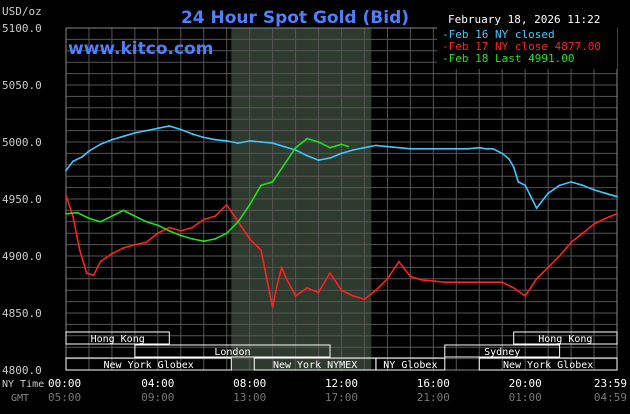 The image size is (630, 414). I want to click on x-tick-label-ny: 12:00, so click(341, 383).